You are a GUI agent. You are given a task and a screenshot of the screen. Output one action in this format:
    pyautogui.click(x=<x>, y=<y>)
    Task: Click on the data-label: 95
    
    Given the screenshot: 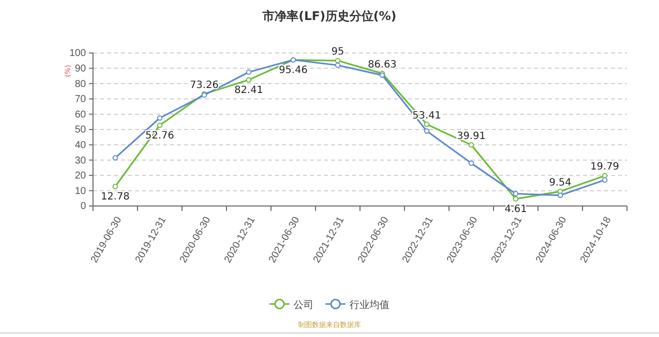 What is the action you would take?
    pyautogui.click(x=337, y=52)
    